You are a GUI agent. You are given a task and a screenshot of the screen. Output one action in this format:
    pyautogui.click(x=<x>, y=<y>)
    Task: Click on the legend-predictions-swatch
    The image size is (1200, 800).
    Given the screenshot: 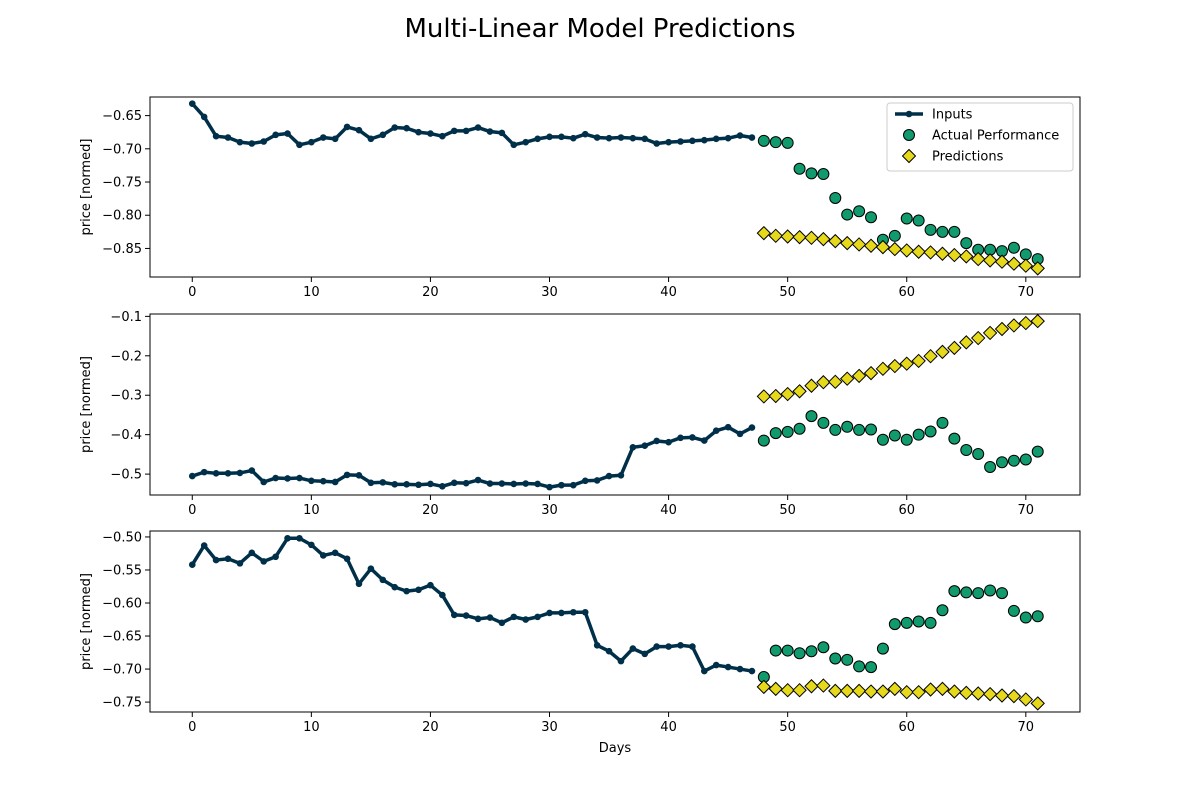 What is the action you would take?
    pyautogui.click(x=909, y=156)
    